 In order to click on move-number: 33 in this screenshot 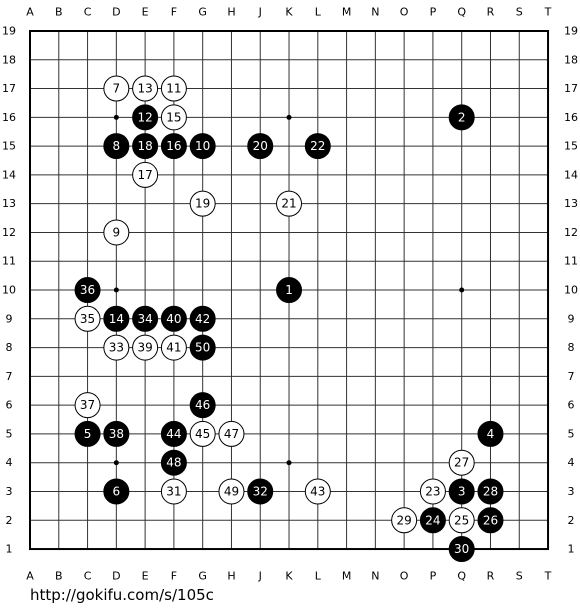, I will do `click(116, 348)`.